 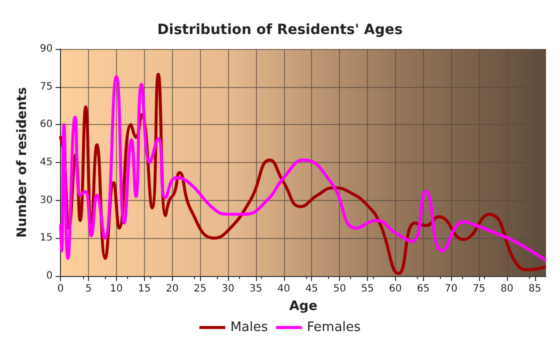 What do you see at coordinates (423, 289) in the screenshot?
I see `x-tick-label: 65` at bounding box center [423, 289].